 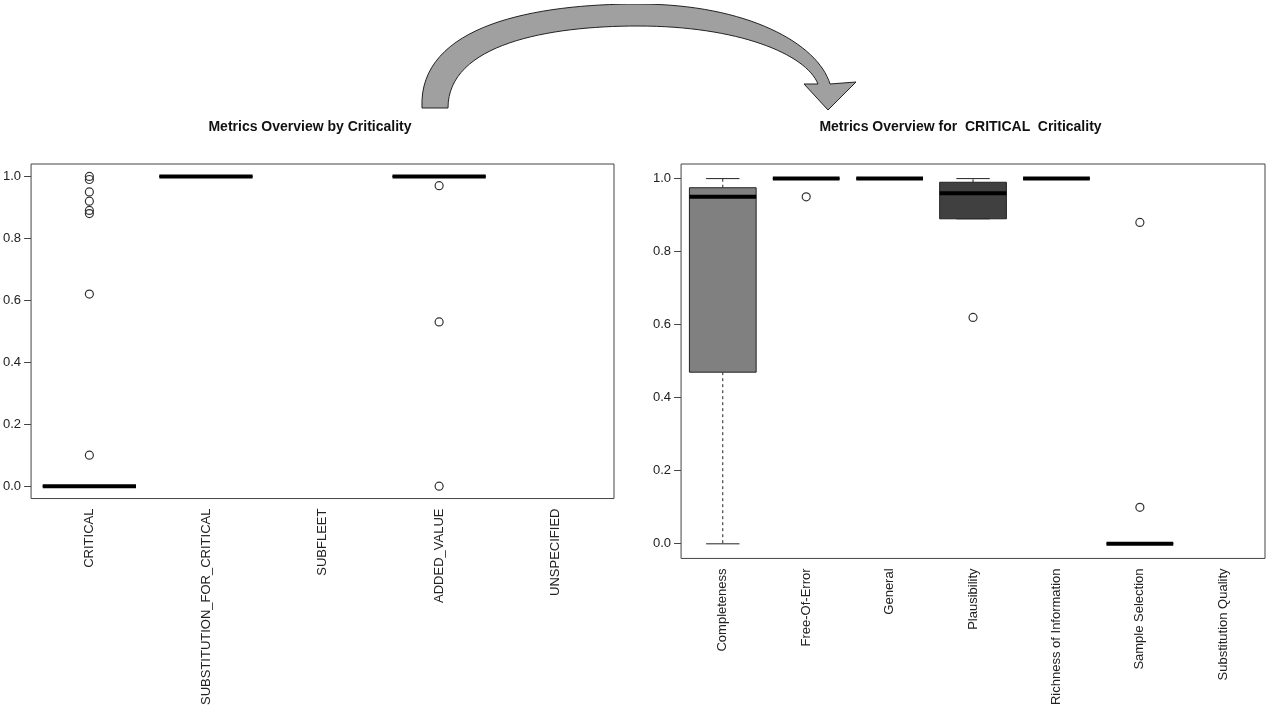 I want to click on chart-title: Metrics Overview for CRITICAL Criticality, so click(x=960, y=126).